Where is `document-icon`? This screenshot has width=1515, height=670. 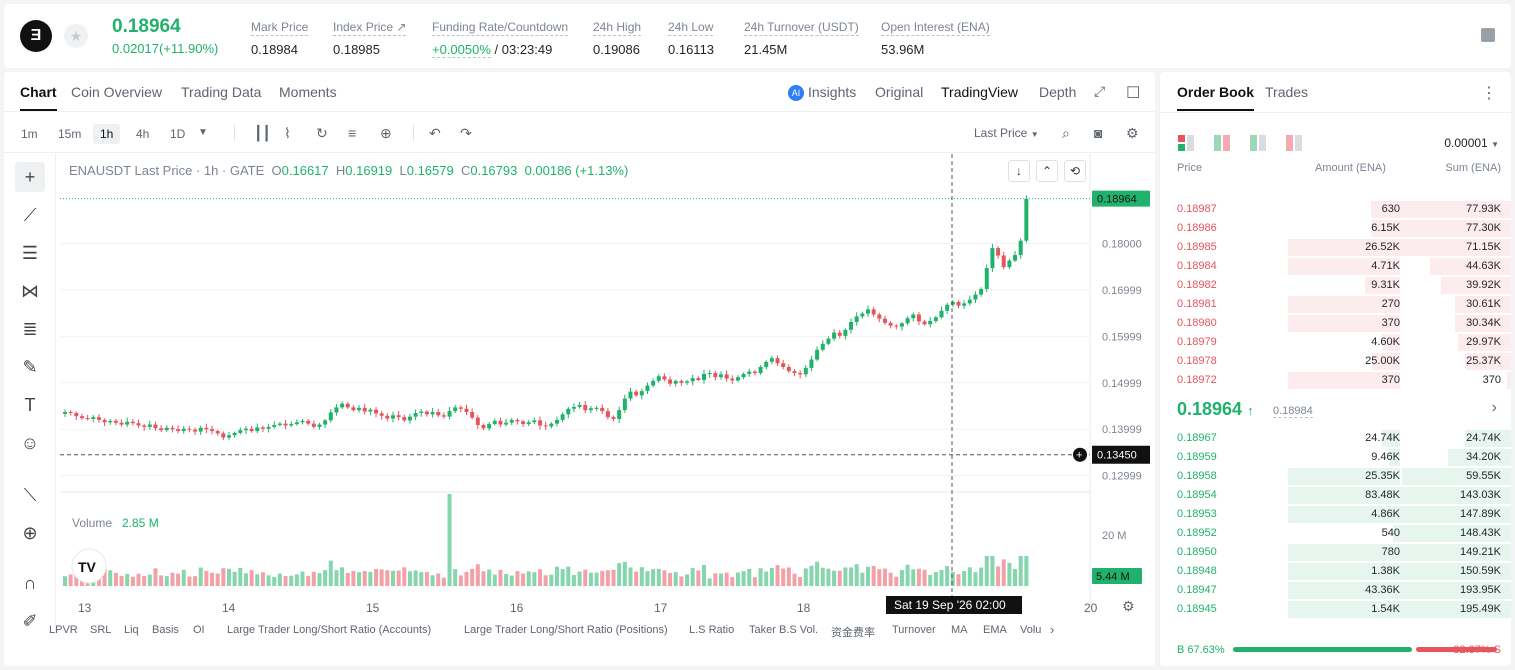
document-icon is located at coordinates (1488, 35).